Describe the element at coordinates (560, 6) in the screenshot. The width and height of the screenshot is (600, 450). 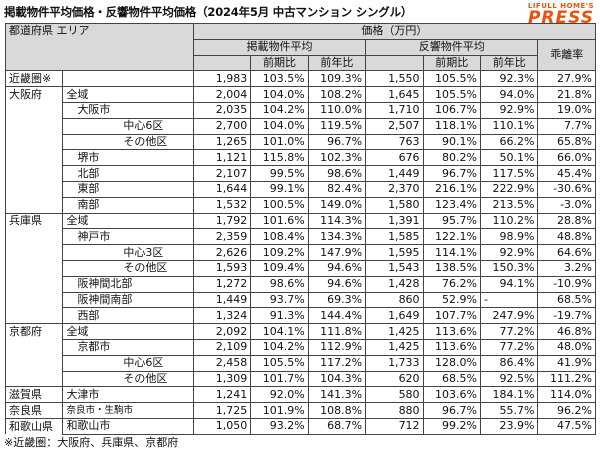
I see `brand-sub: LIFULL HOME'S` at that location.